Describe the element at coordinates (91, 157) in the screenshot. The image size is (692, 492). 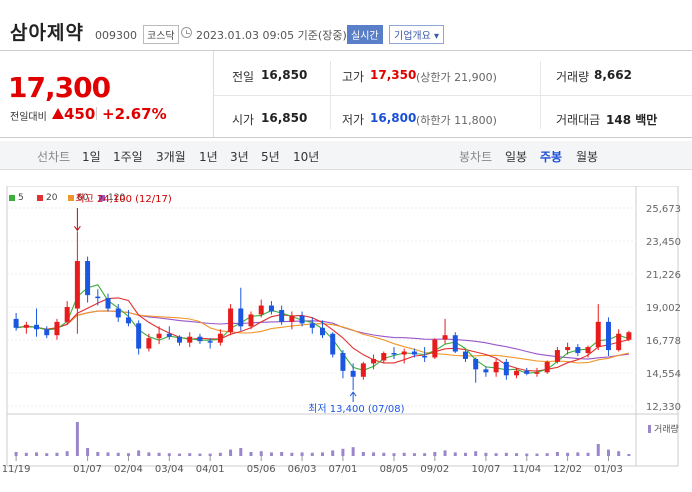
I see `period-1d: 1일` at that location.